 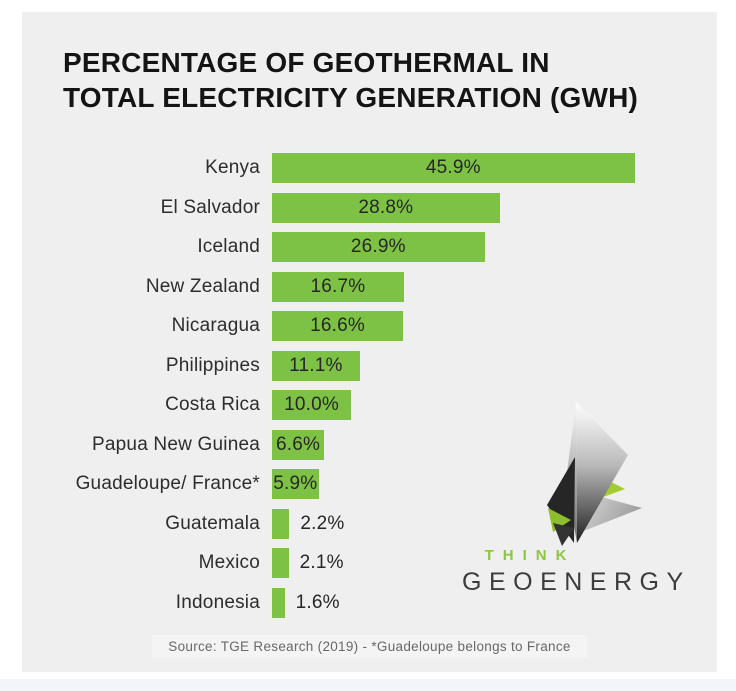 I want to click on bar: 26.9%, so click(x=378, y=247).